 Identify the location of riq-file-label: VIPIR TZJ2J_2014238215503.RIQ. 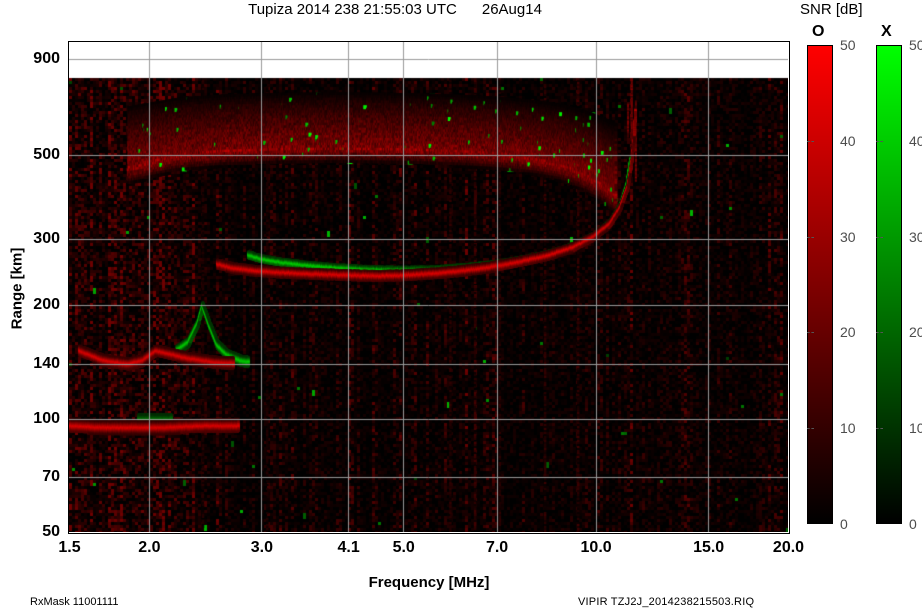
(666, 602).